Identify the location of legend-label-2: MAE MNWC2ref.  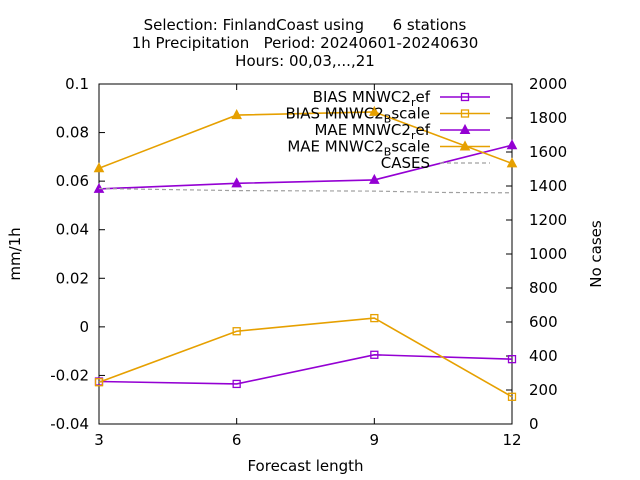
(372, 131).